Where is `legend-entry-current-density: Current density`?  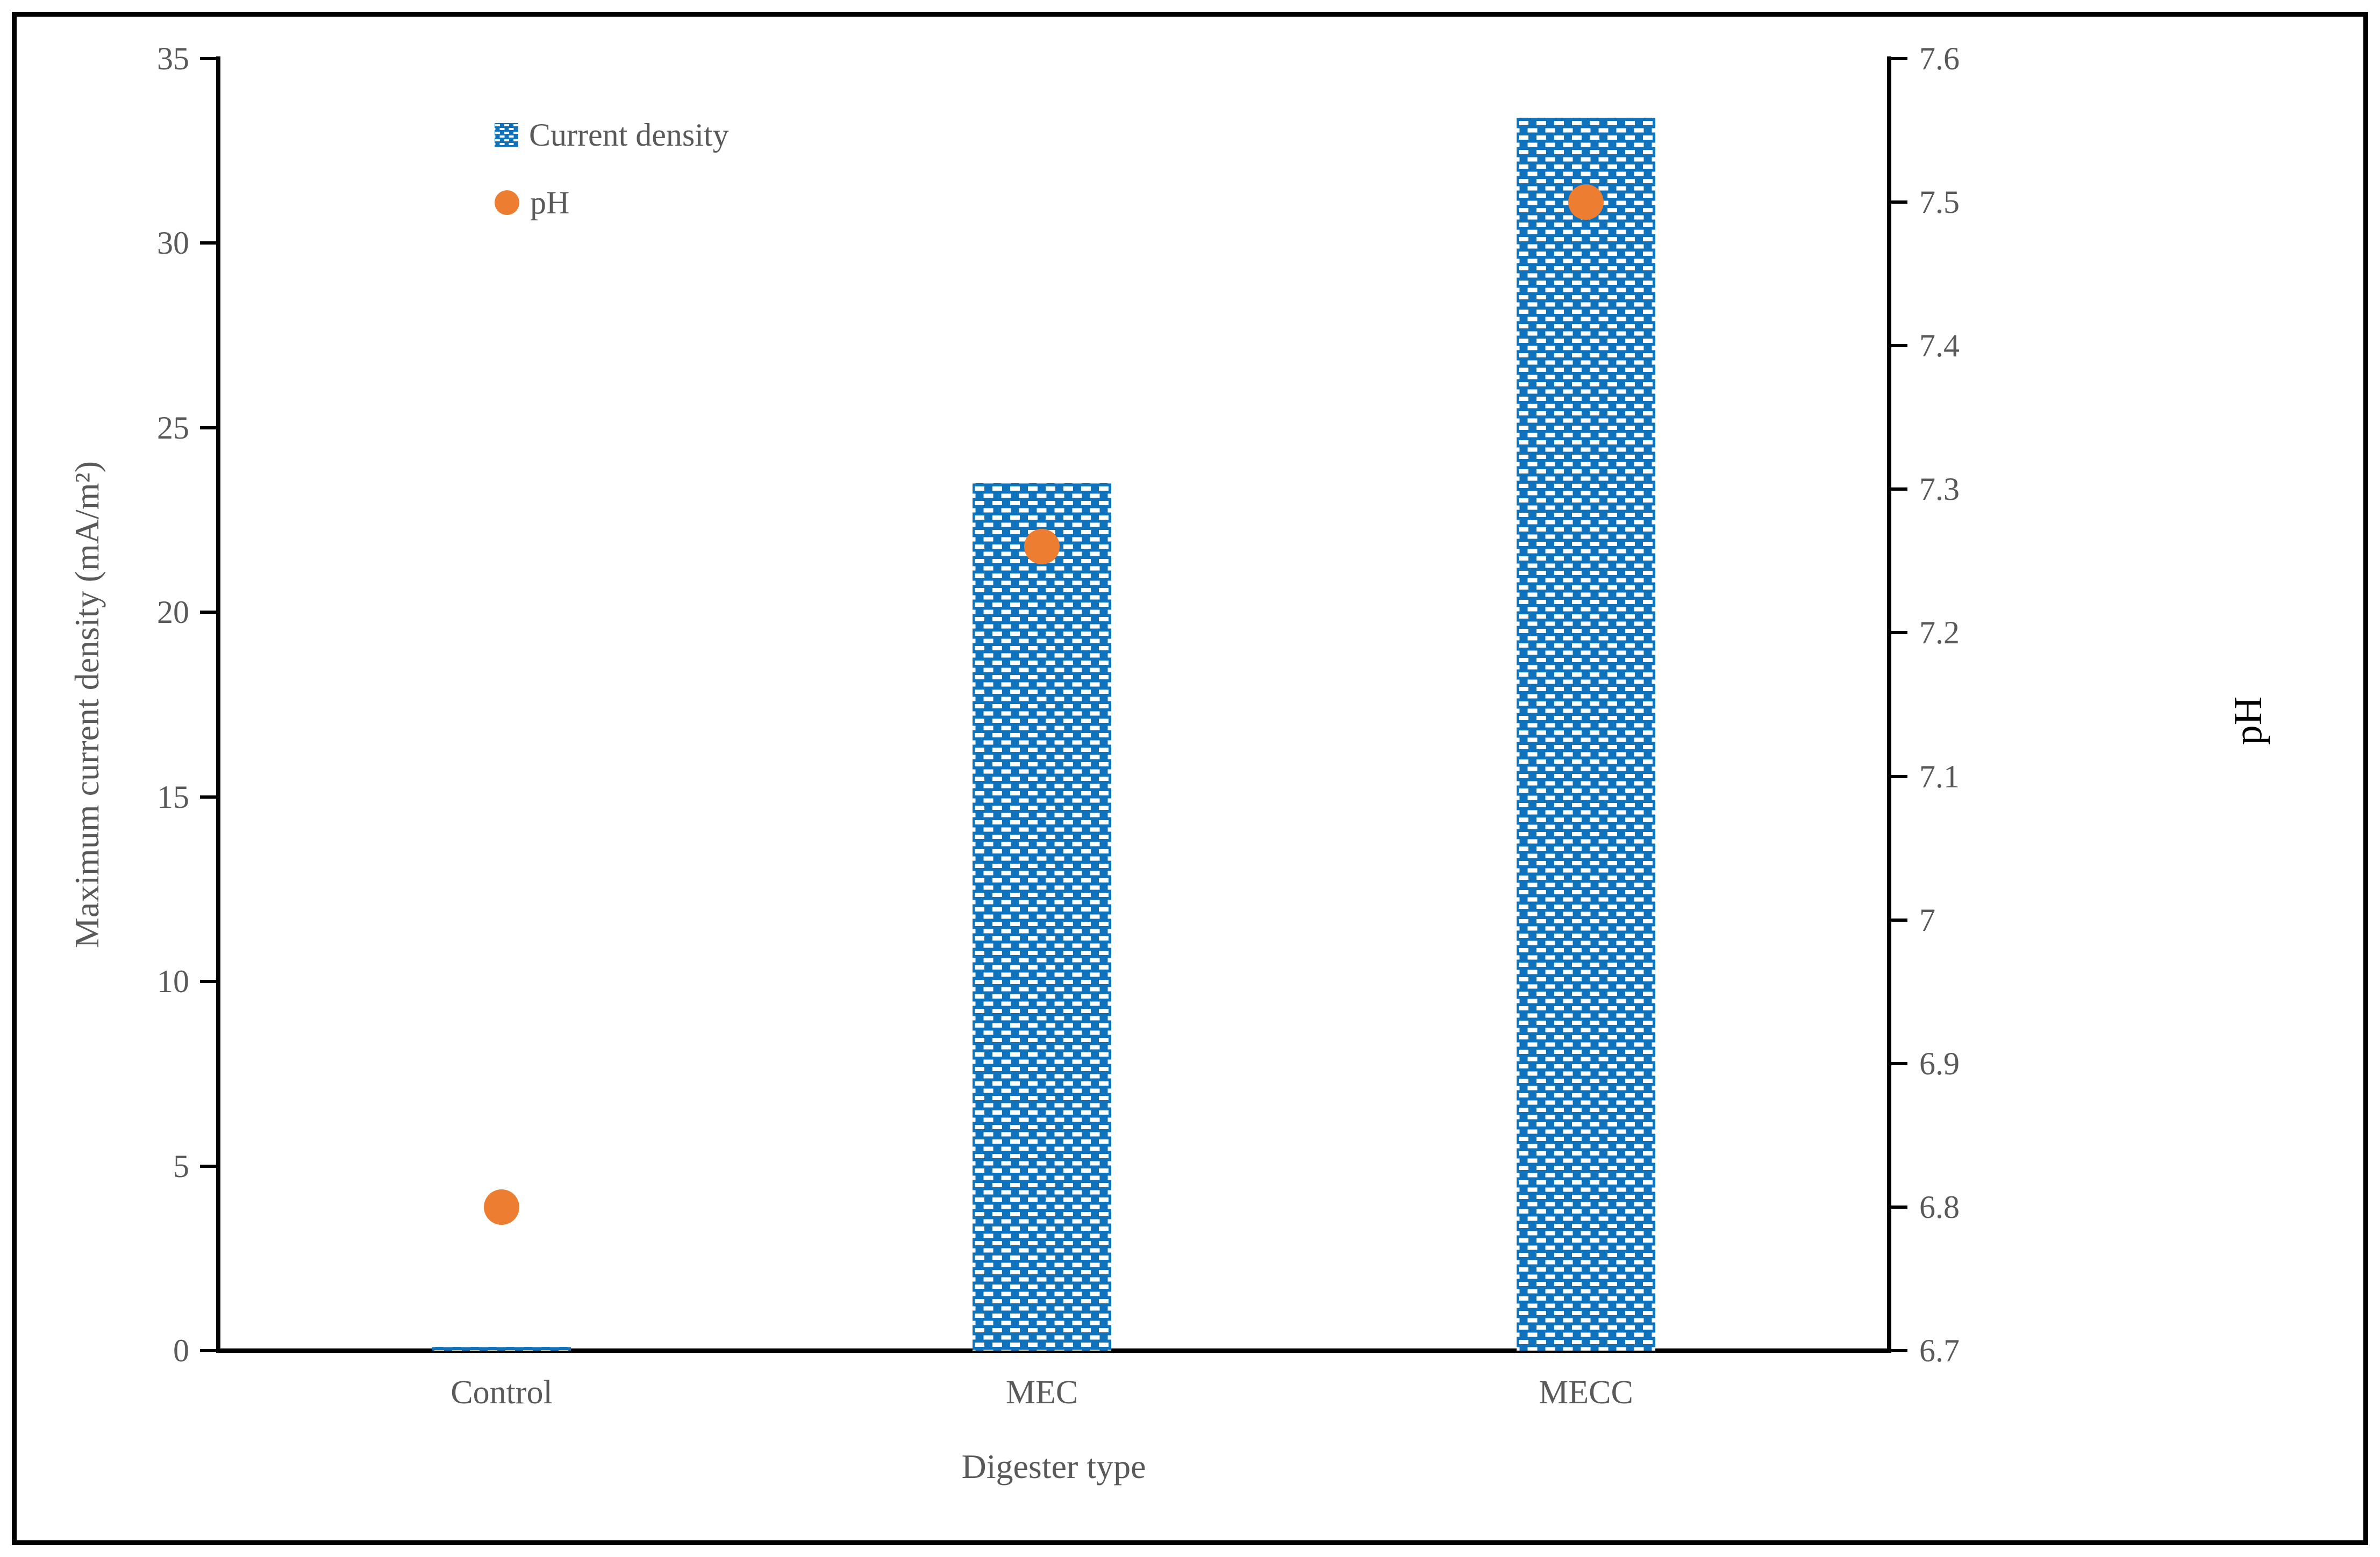
legend-entry-current-density: Current density is located at coordinates (612, 135).